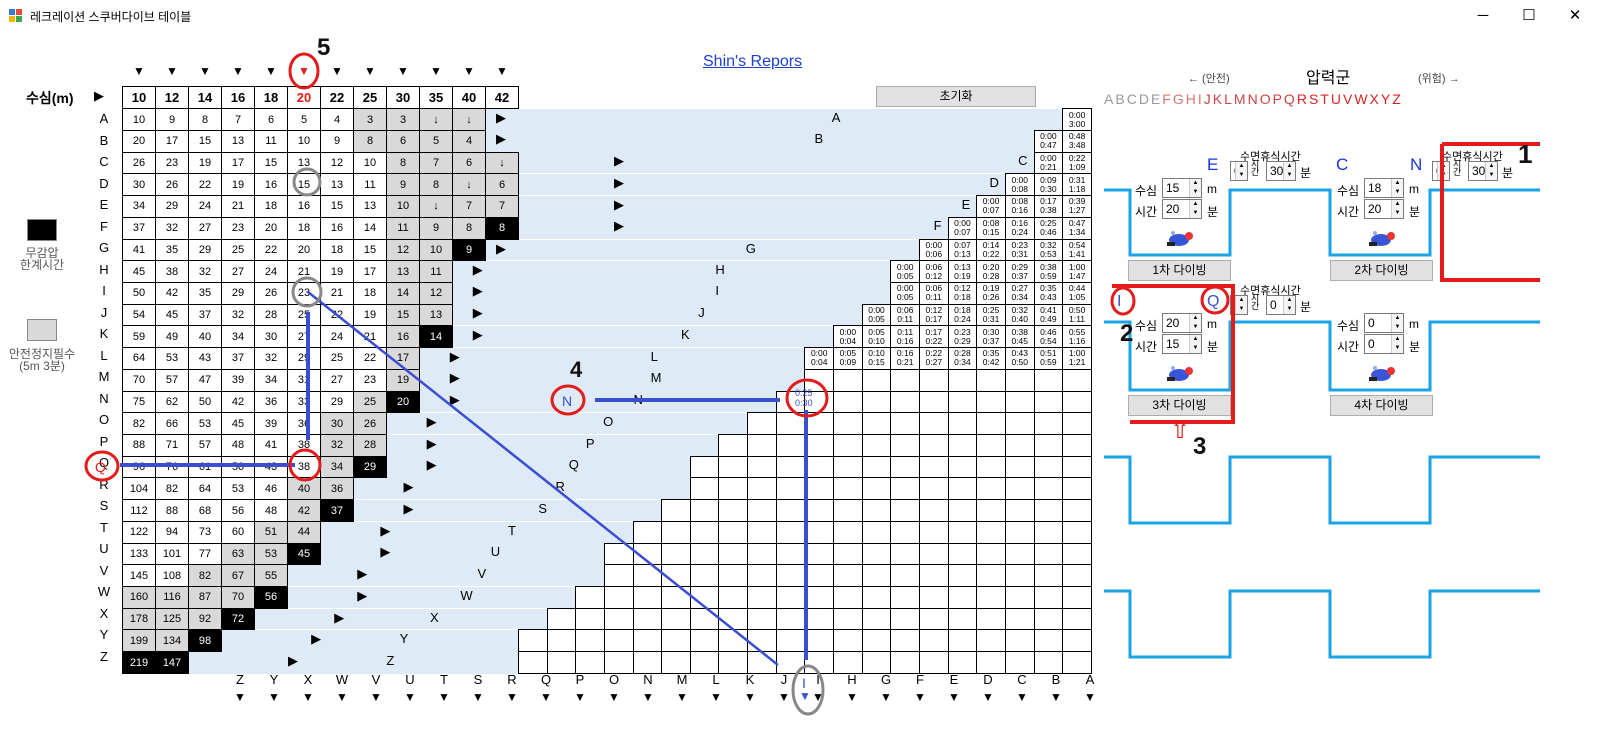  I want to click on table-cell: 48, so click(238, 445).